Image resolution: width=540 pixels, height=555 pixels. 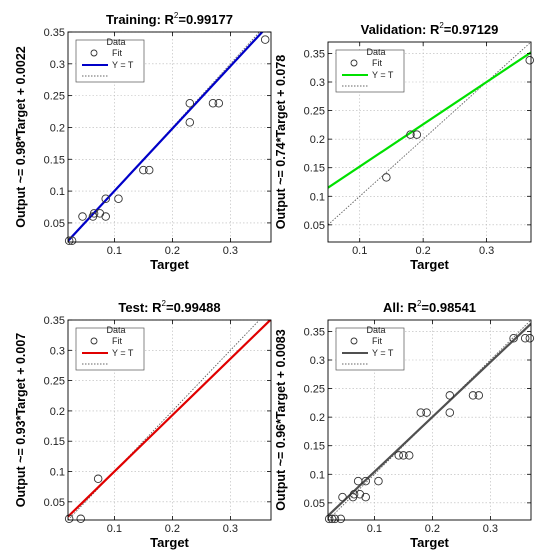 I want to click on plot-title-main: Training: R, so click(x=140, y=19).